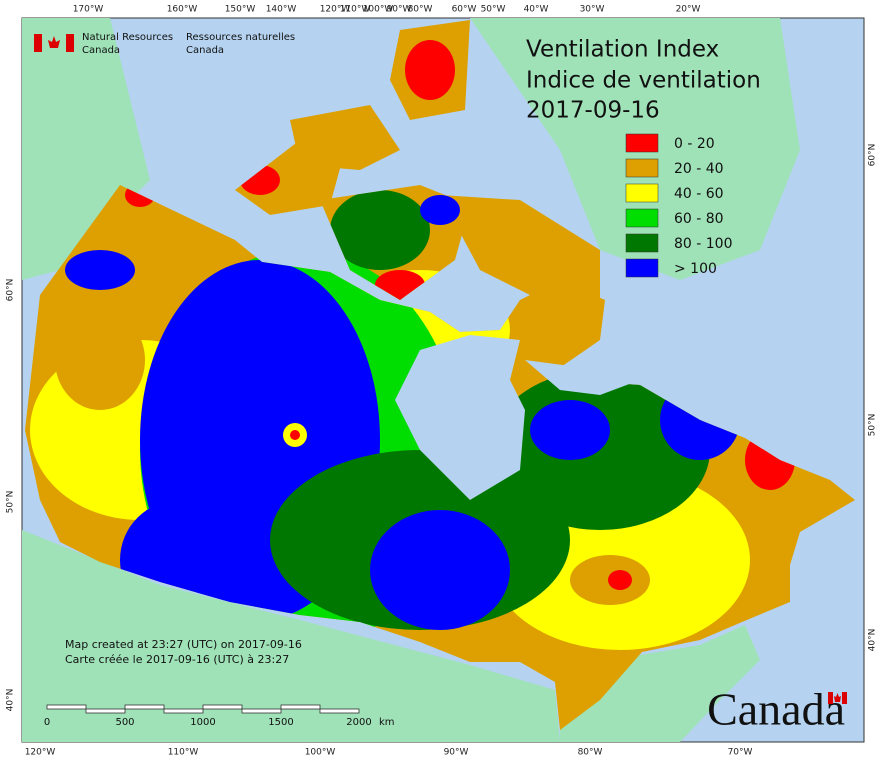 The image size is (880, 760). I want to click on scale-bar: 0 500 1000 1500 2000 km, so click(219, 716).